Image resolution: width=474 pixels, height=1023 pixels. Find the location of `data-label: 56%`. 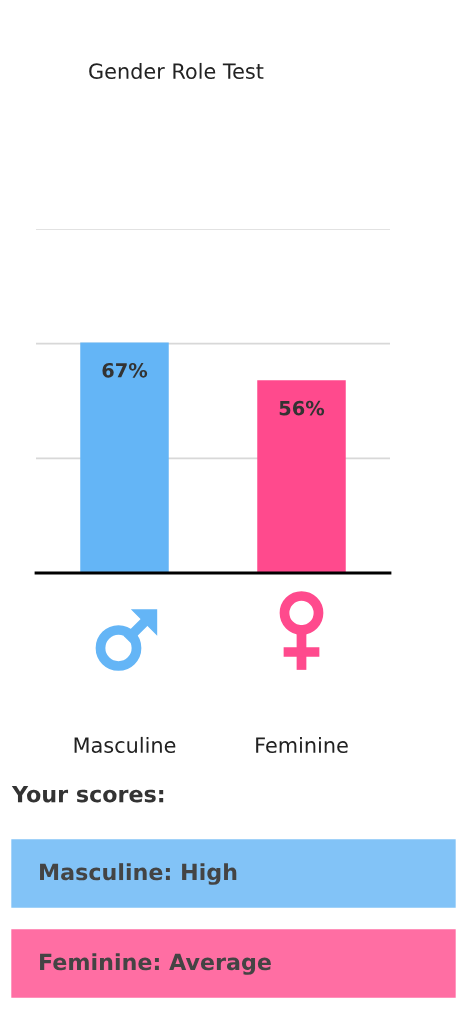

data-label: 56% is located at coordinates (302, 408).